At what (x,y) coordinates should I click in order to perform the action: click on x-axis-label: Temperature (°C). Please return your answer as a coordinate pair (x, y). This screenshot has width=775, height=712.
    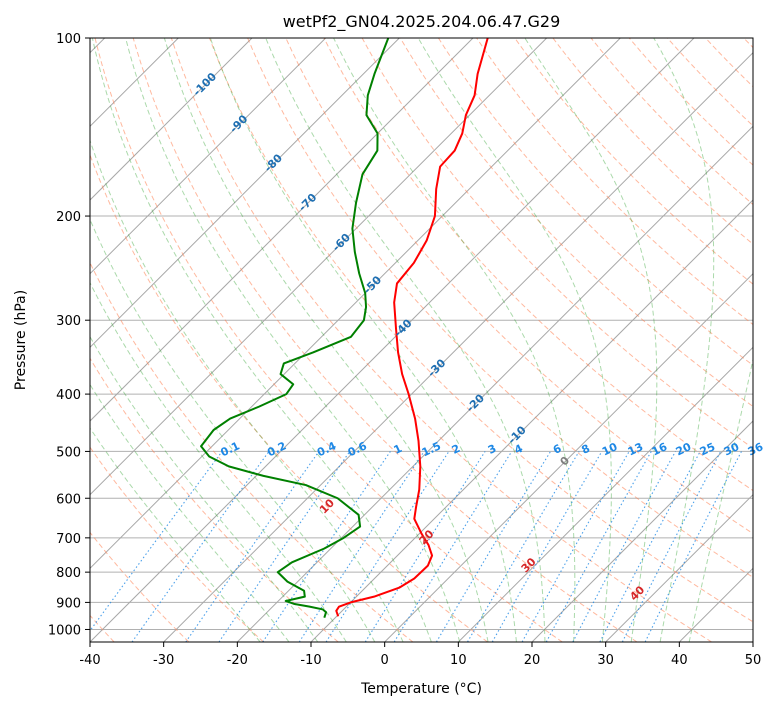
    Looking at the image, I should click on (421, 689).